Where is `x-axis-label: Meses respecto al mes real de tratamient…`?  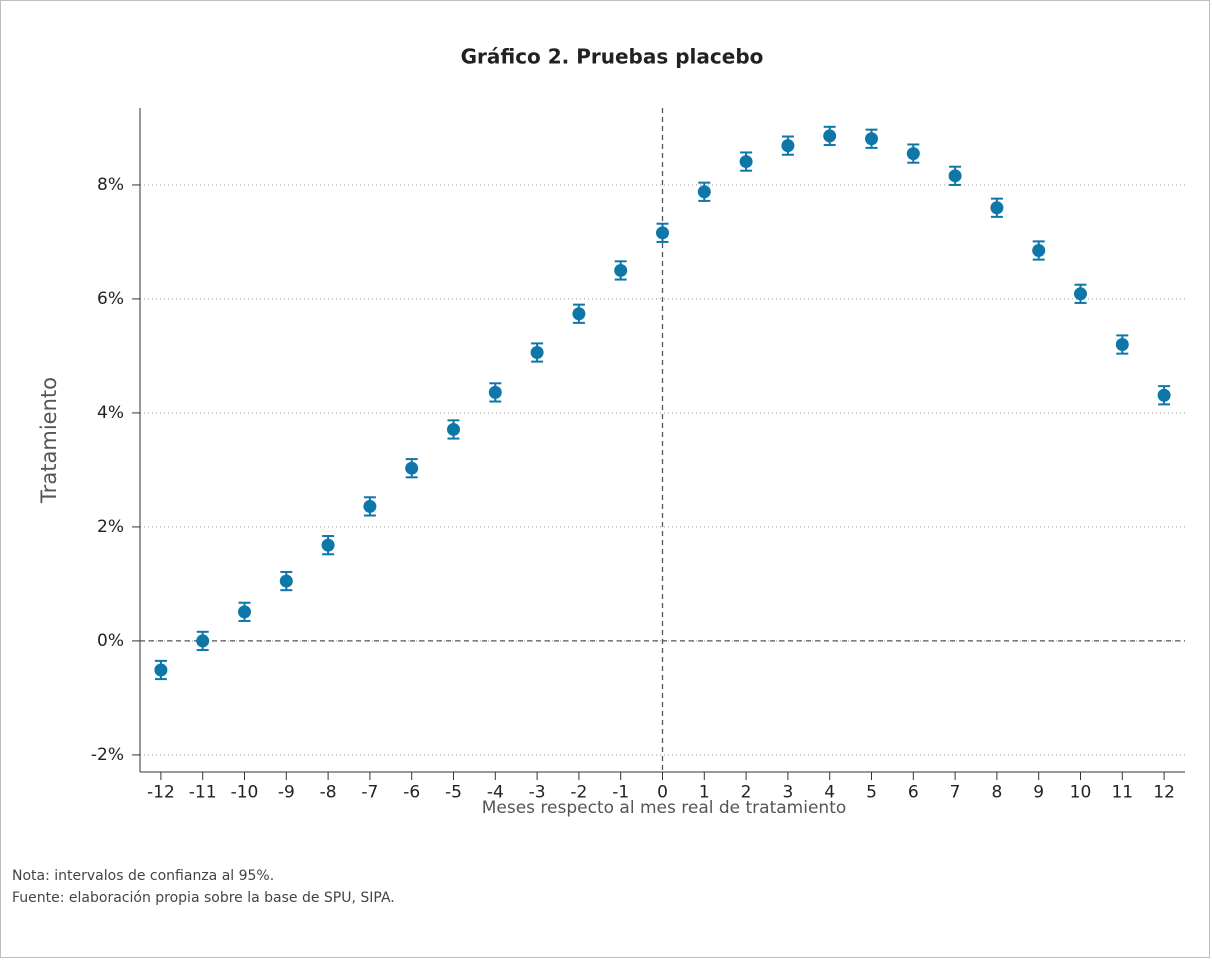 x-axis-label: Meses respecto al mes real de tratamient… is located at coordinates (664, 808).